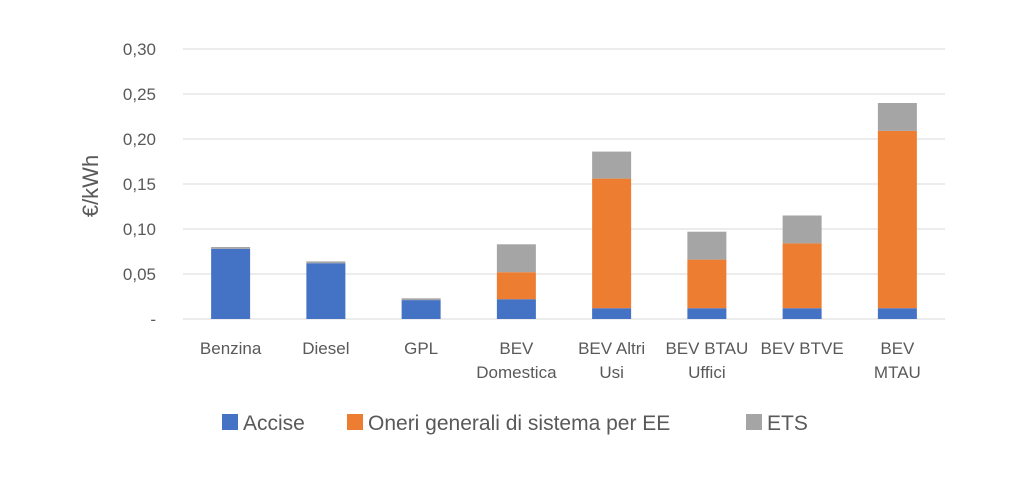 The width and height of the screenshot is (1024, 483). What do you see at coordinates (274, 423) in the screenshot?
I see `legend-label: Accise` at bounding box center [274, 423].